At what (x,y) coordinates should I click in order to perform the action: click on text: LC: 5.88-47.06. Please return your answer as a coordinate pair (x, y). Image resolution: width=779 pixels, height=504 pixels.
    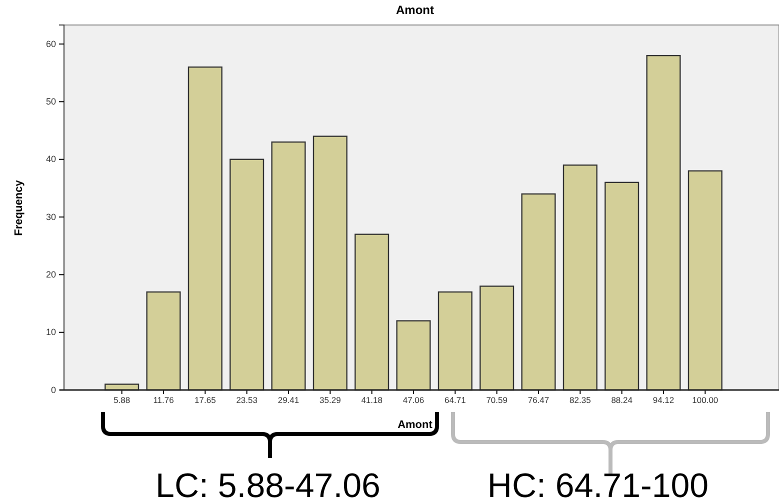
    Looking at the image, I should click on (268, 485).